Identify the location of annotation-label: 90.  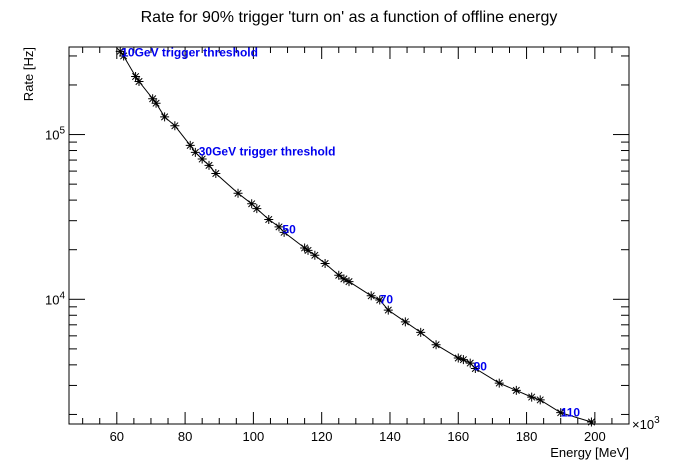
(481, 367).